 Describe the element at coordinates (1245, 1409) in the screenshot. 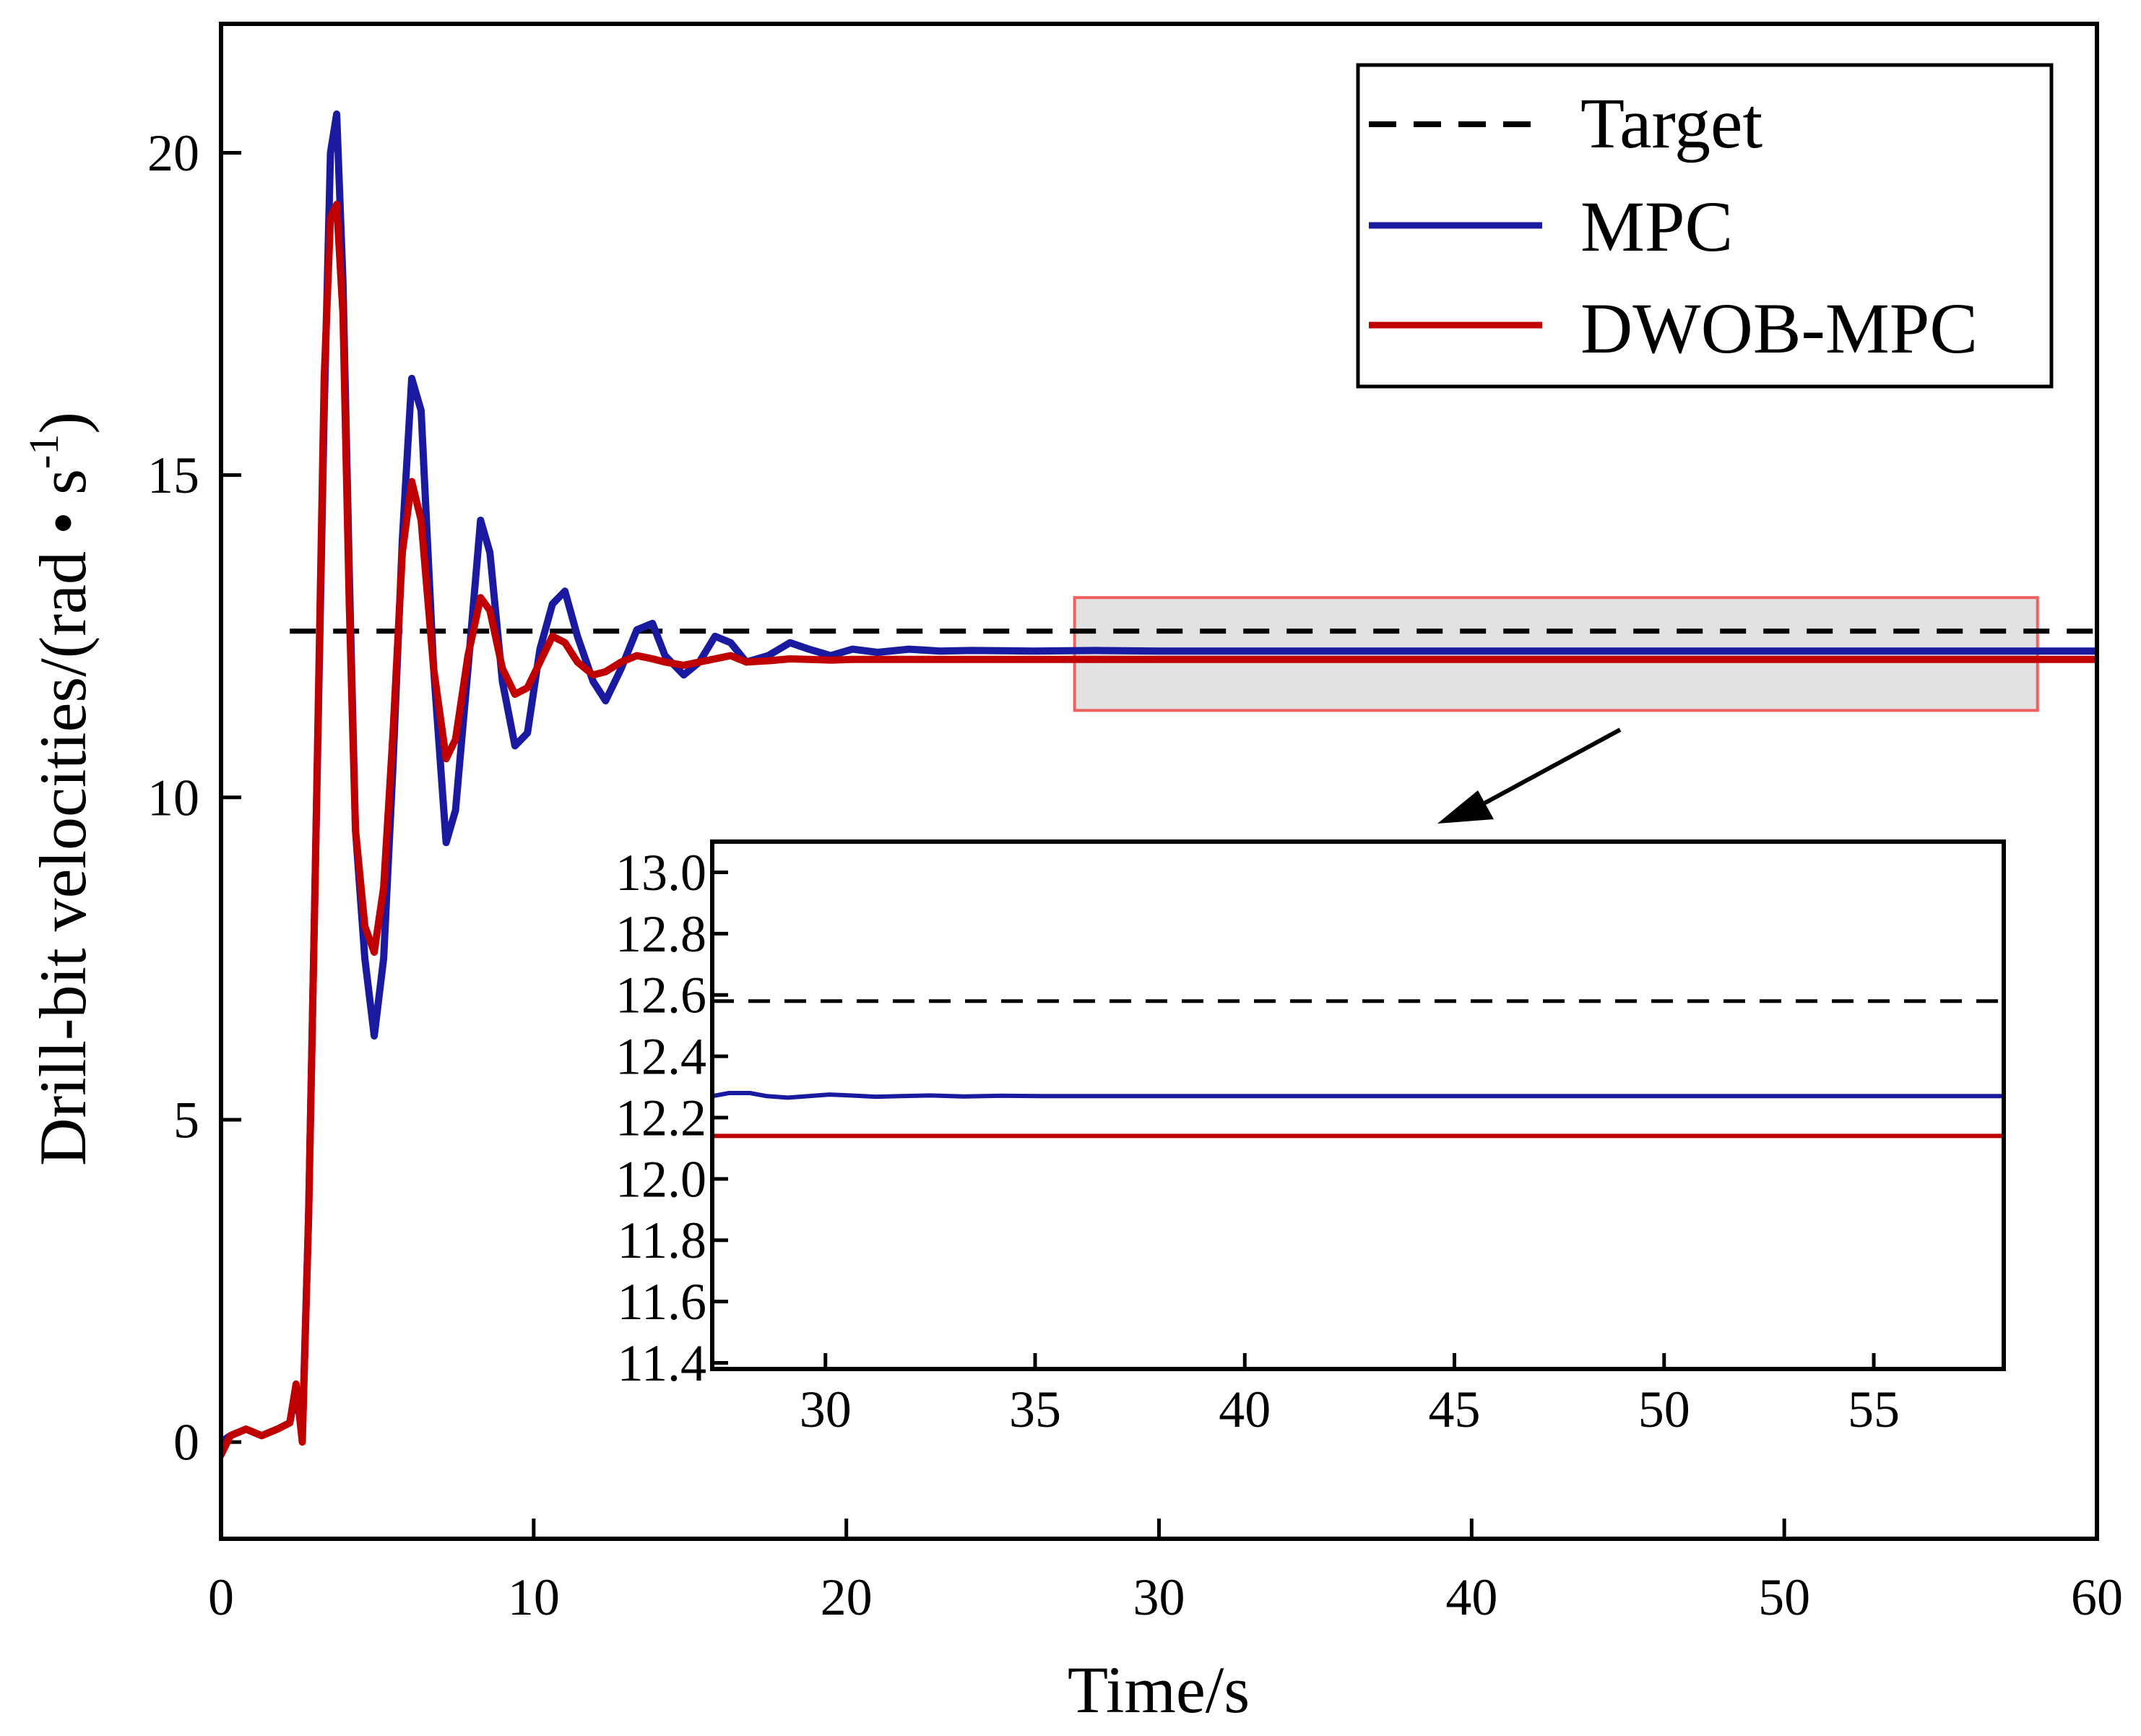

I see `inset-xtick-label-40: 40` at that location.